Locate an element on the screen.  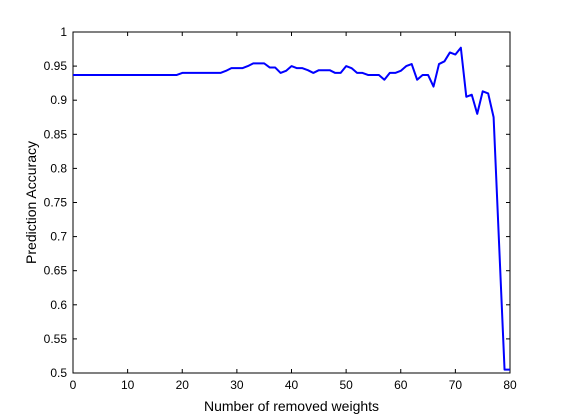
x-tick-label: 40 is located at coordinates (292, 385).